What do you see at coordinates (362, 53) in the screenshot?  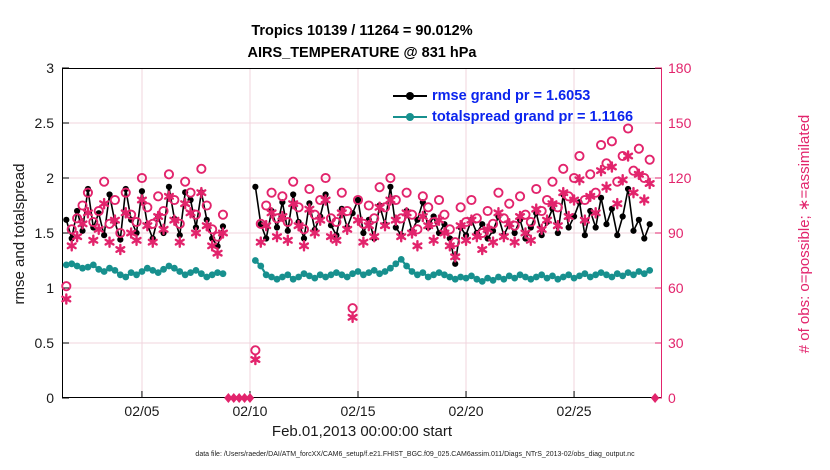 I see `plot-subtitle: AIRS_TEMPERATURE @ 831 hPa` at bounding box center [362, 53].